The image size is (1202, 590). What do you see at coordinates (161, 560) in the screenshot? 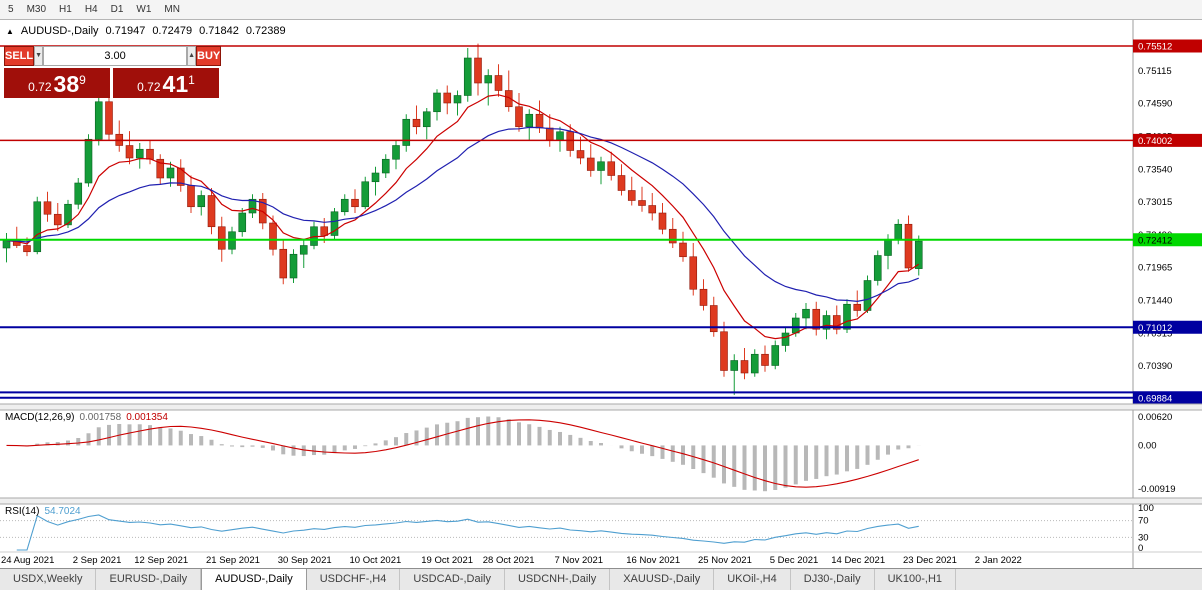
I see `svg-text: 12 Sep 2021` at bounding box center [161, 560].